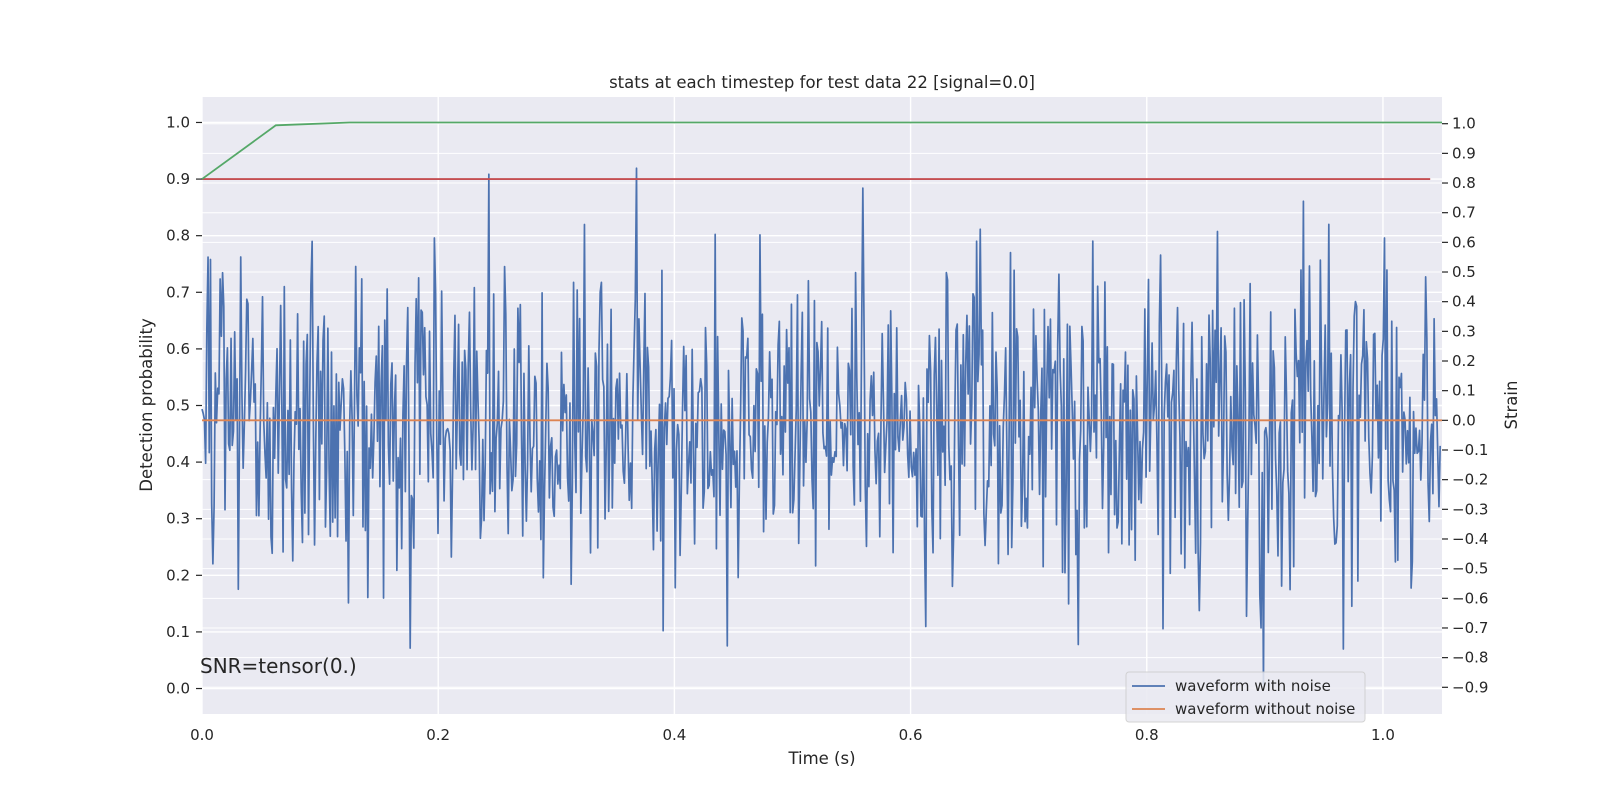  Describe the element at coordinates (1253, 686) in the screenshot. I see `legend-label-noise: waveform with noise` at that location.